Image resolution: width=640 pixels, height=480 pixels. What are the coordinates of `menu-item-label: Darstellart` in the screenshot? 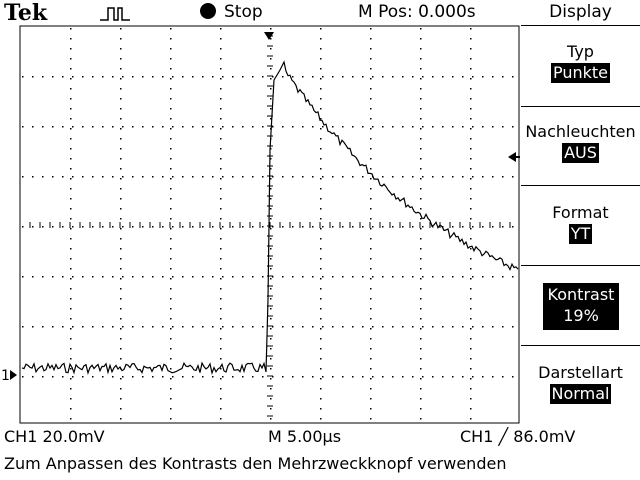 It's located at (580, 372).